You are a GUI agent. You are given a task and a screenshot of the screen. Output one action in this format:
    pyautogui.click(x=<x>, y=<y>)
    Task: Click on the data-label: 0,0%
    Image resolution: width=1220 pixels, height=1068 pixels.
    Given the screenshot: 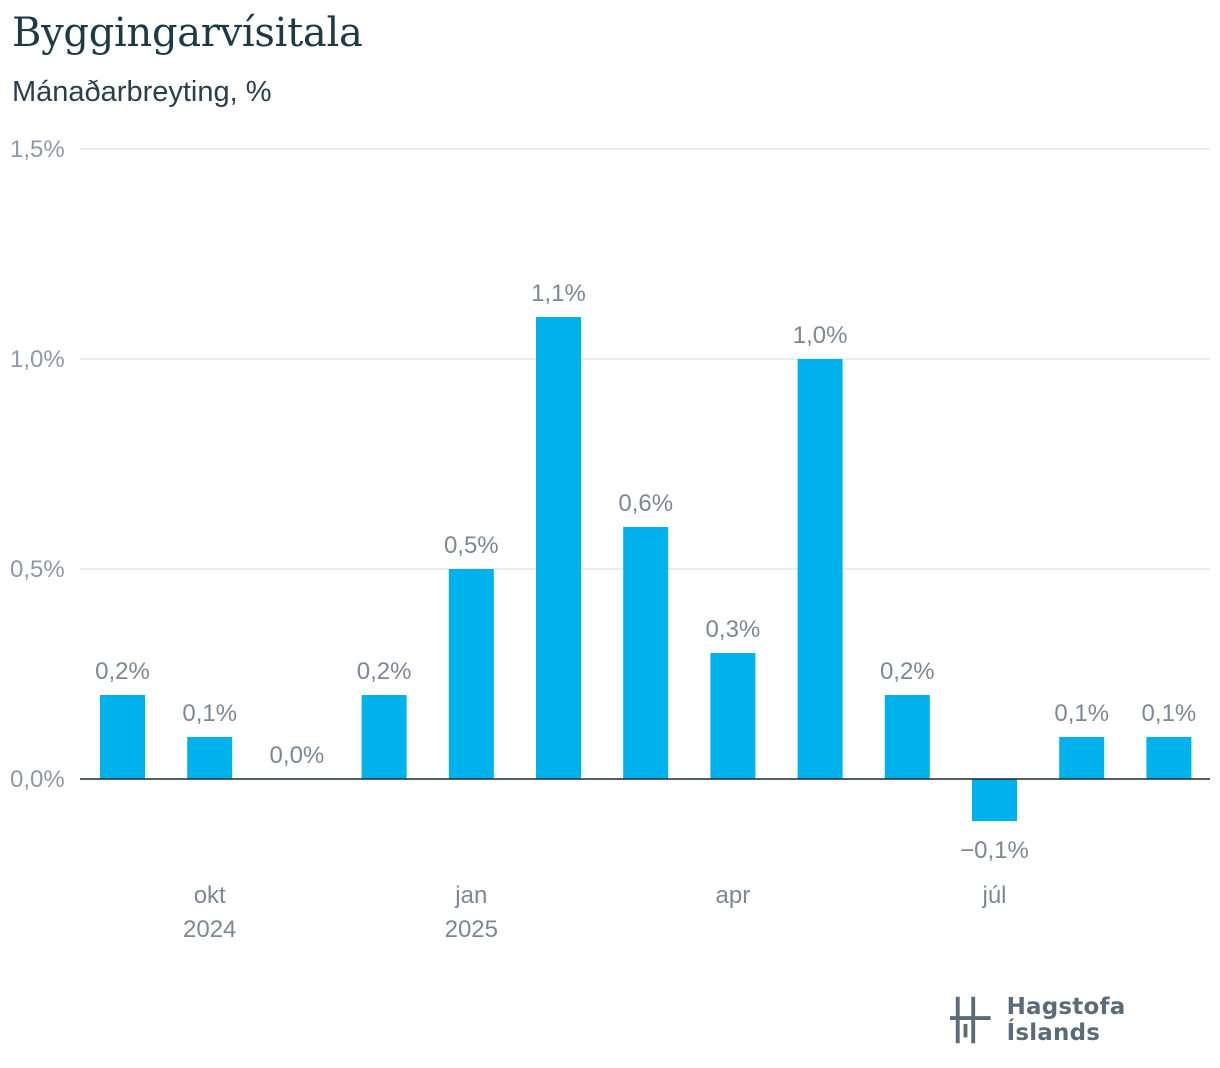 What is the action you would take?
    pyautogui.click(x=297, y=755)
    